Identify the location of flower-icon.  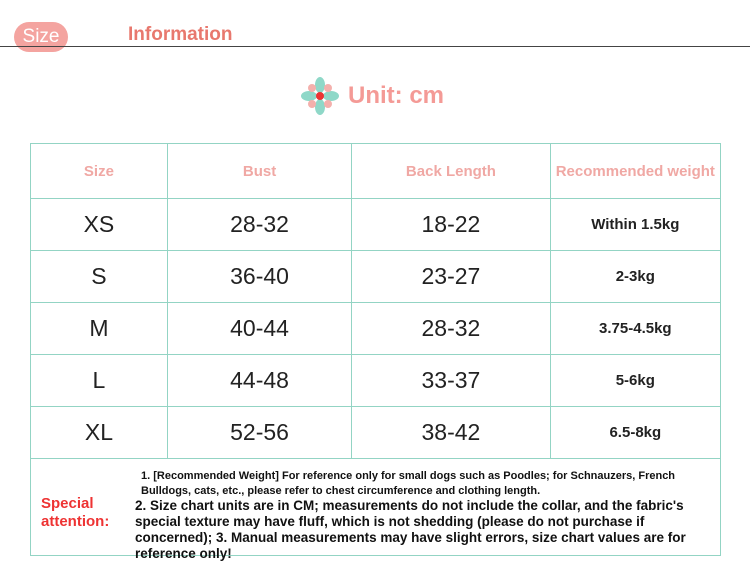
(320, 96).